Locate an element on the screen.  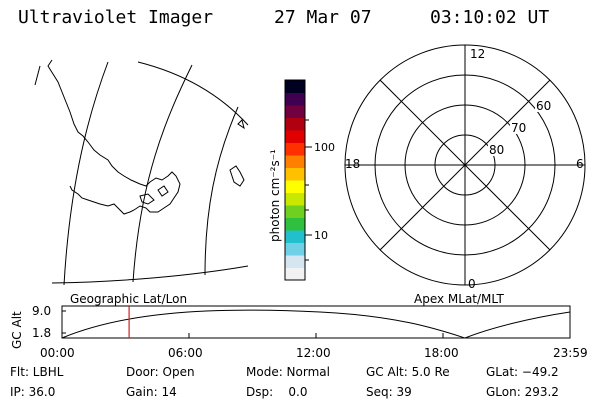
status-ip: IP: 36.0 is located at coordinates (32, 392).